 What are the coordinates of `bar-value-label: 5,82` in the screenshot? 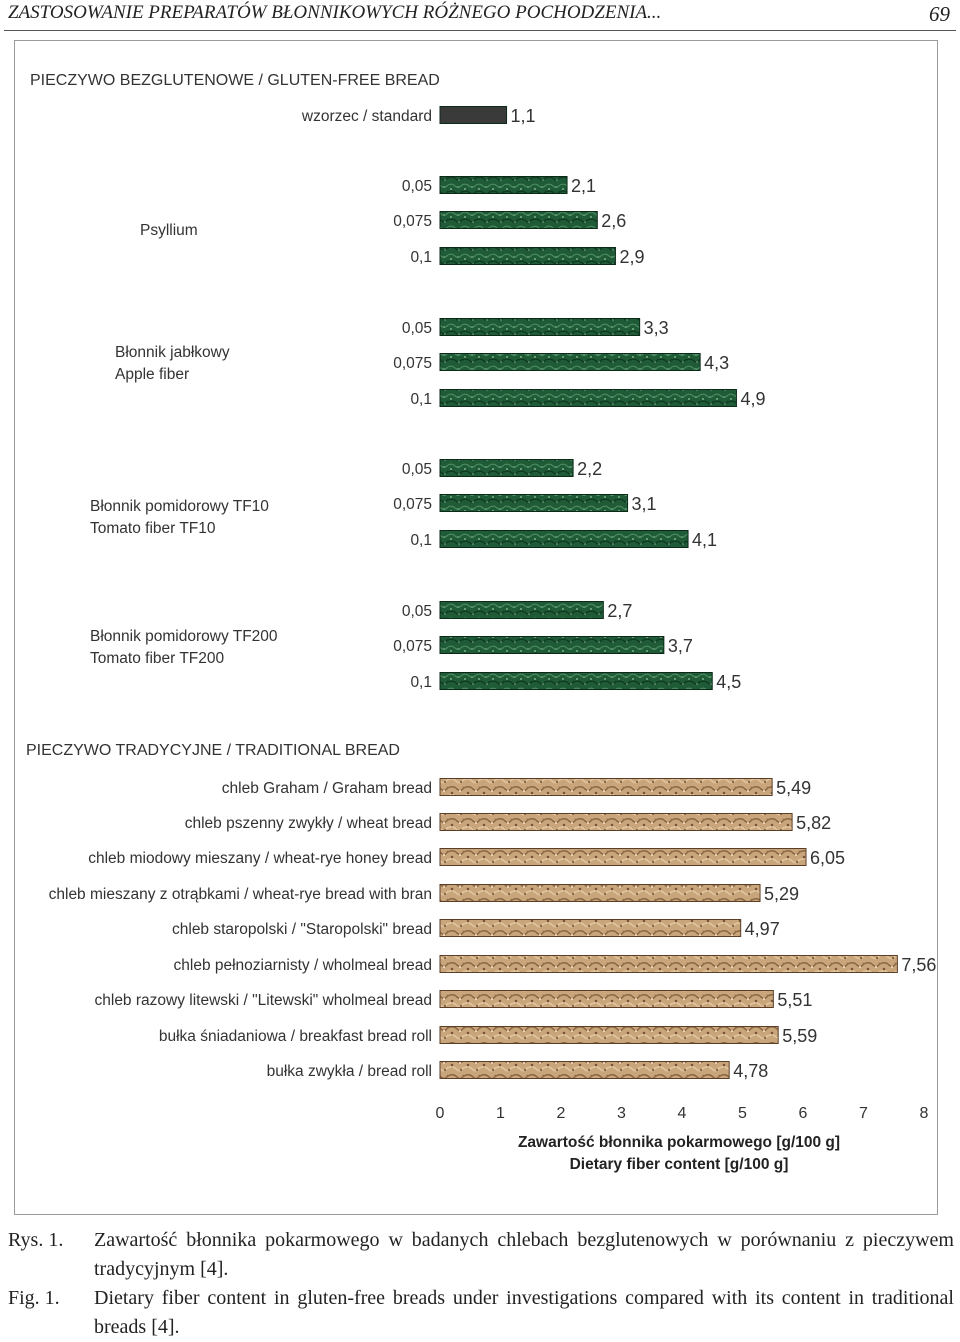 It's located at (813, 823).